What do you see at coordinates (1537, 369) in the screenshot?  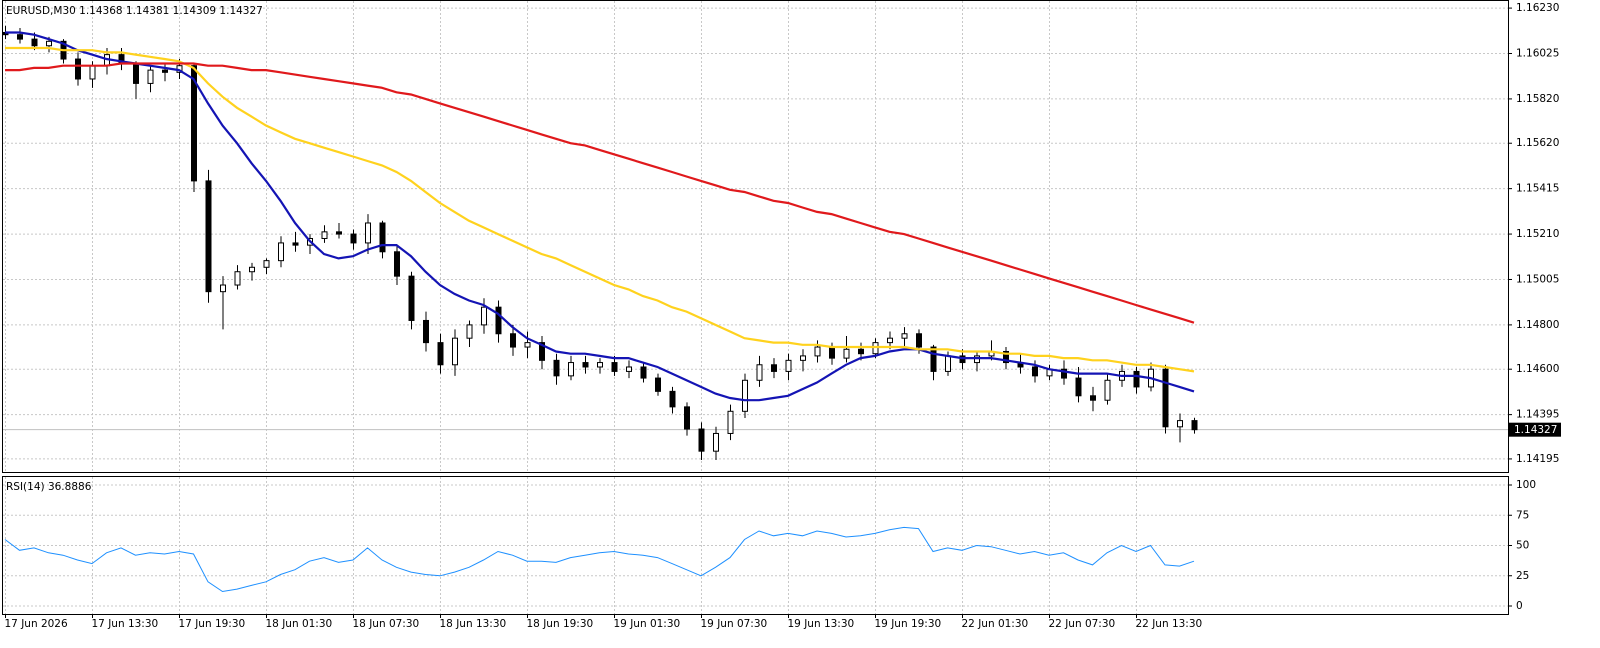 I see `y-tick-label: 1.14600` at bounding box center [1537, 369].